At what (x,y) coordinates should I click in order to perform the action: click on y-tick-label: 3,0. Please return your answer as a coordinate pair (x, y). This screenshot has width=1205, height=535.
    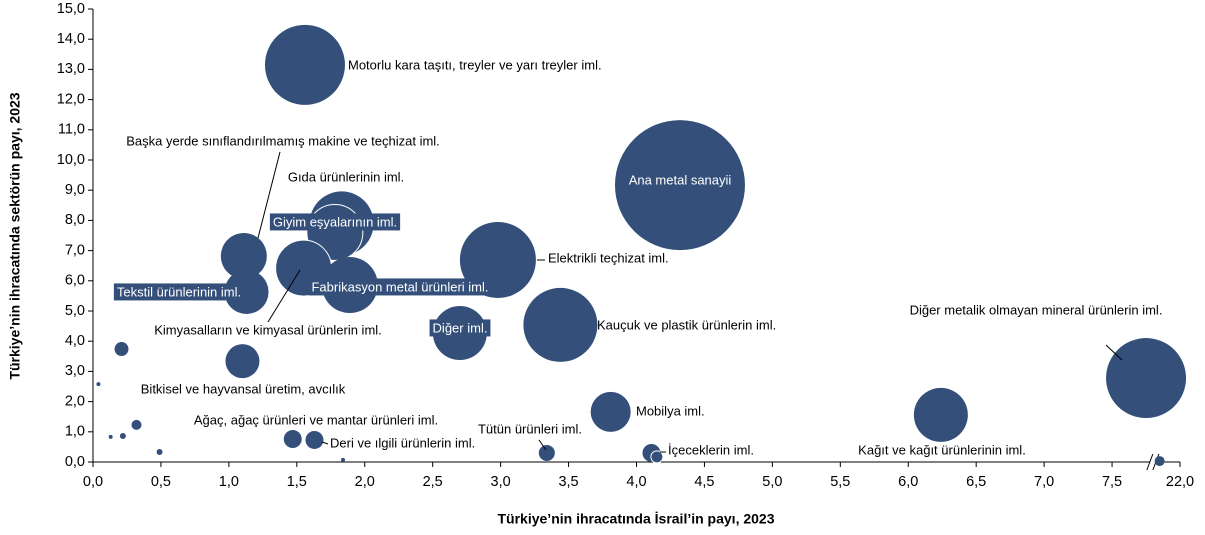
    Looking at the image, I should click on (75, 371).